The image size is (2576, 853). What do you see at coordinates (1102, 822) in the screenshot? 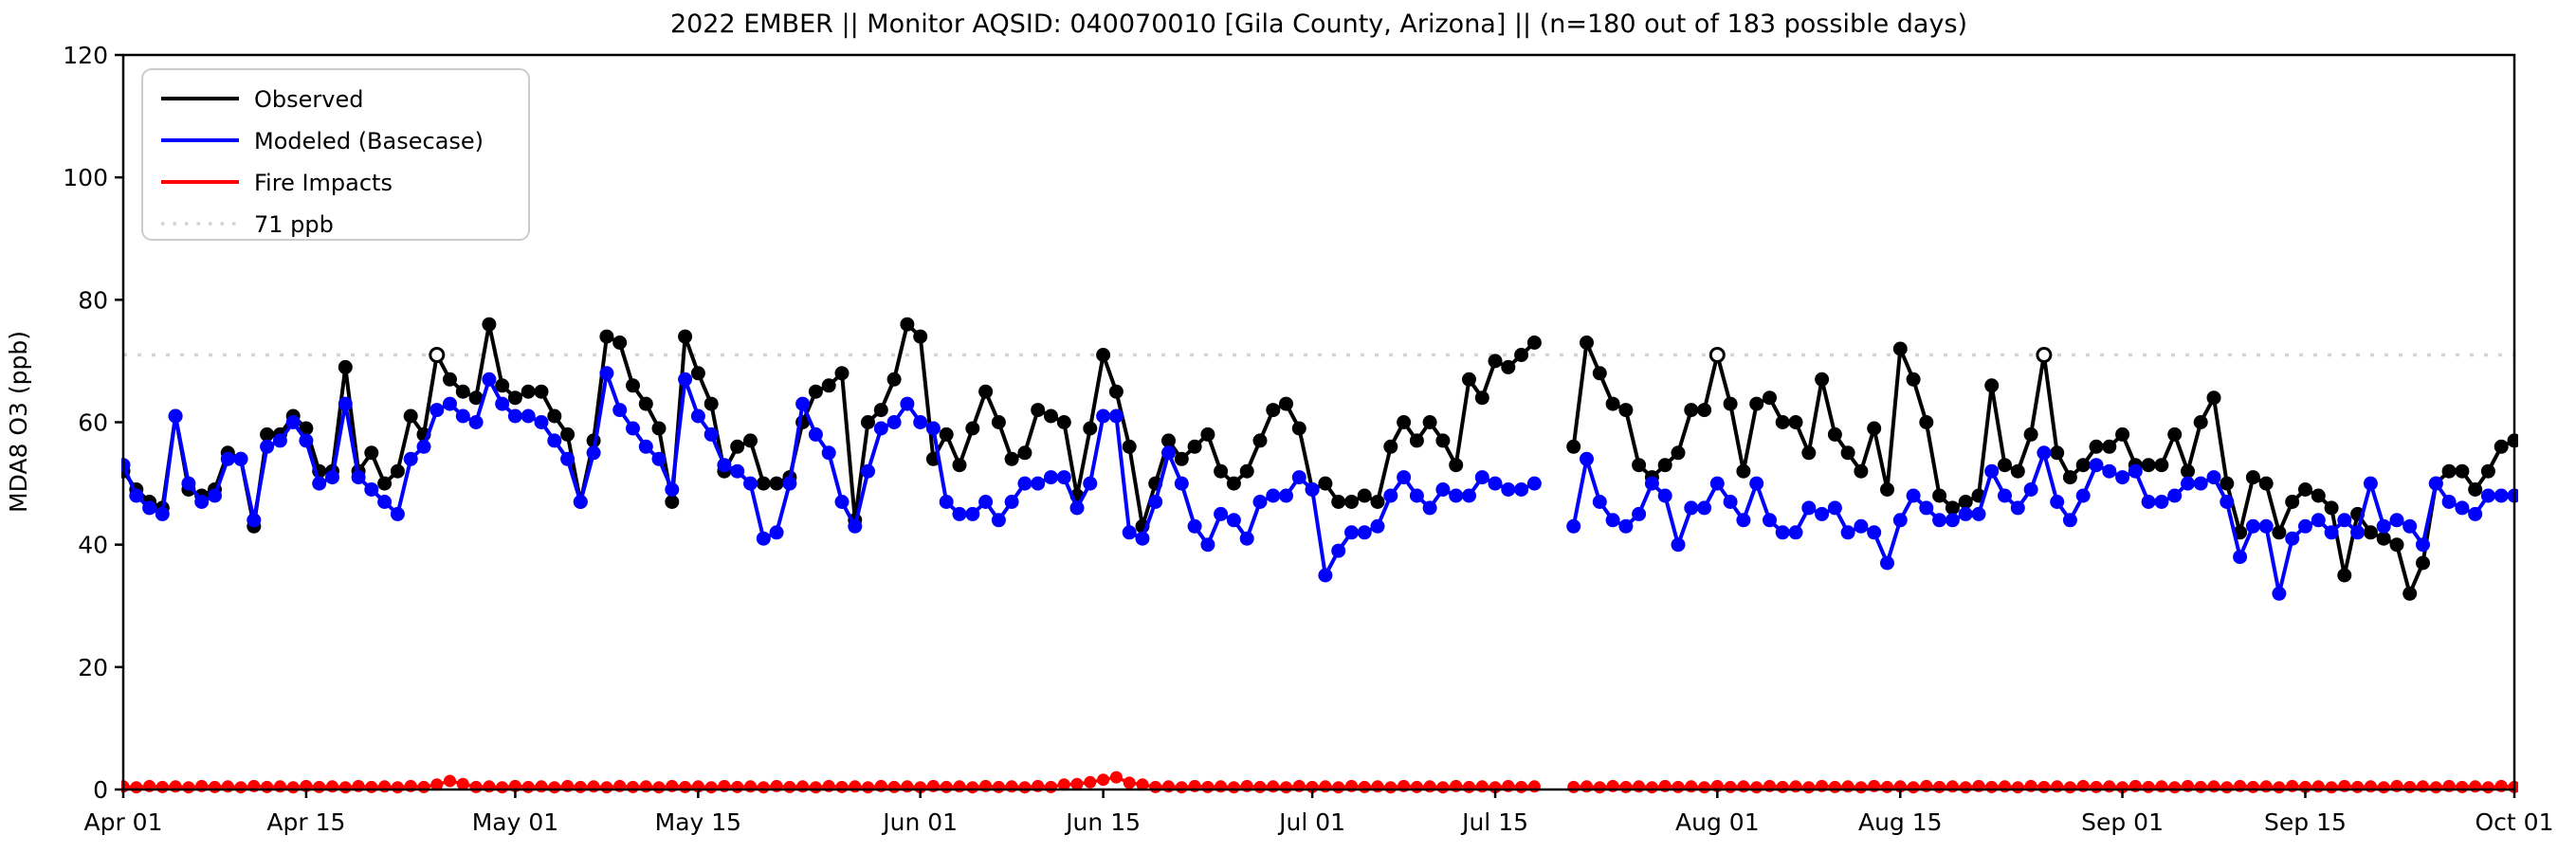
I see `x-tick-label: Jun 15` at bounding box center [1102, 822].